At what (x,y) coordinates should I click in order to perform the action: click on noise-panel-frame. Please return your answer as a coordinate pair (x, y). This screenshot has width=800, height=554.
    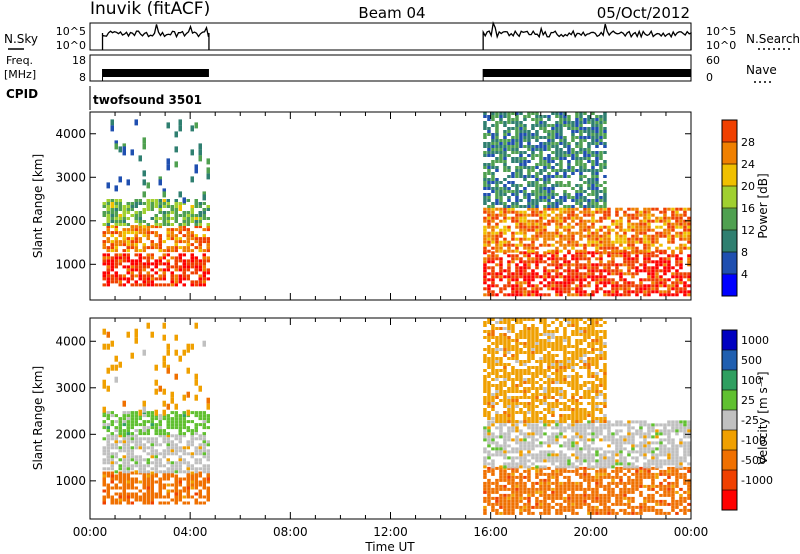
    Looking at the image, I should click on (390, 36).